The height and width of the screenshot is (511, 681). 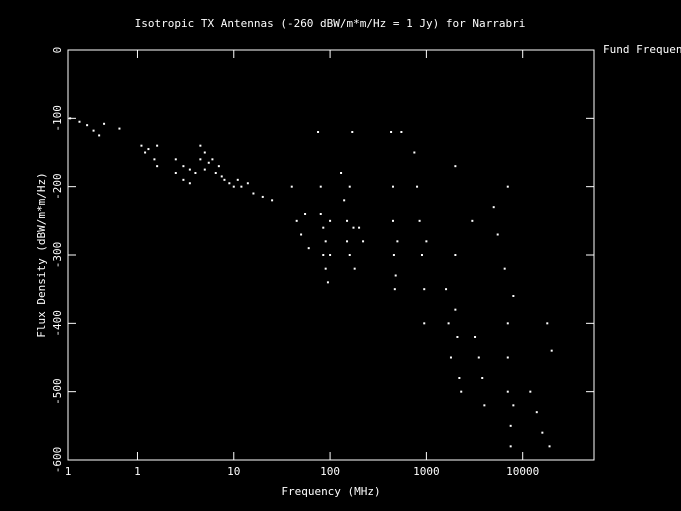 What do you see at coordinates (426, 471) in the screenshot?
I see `x-tick-label: 1000` at bounding box center [426, 471].